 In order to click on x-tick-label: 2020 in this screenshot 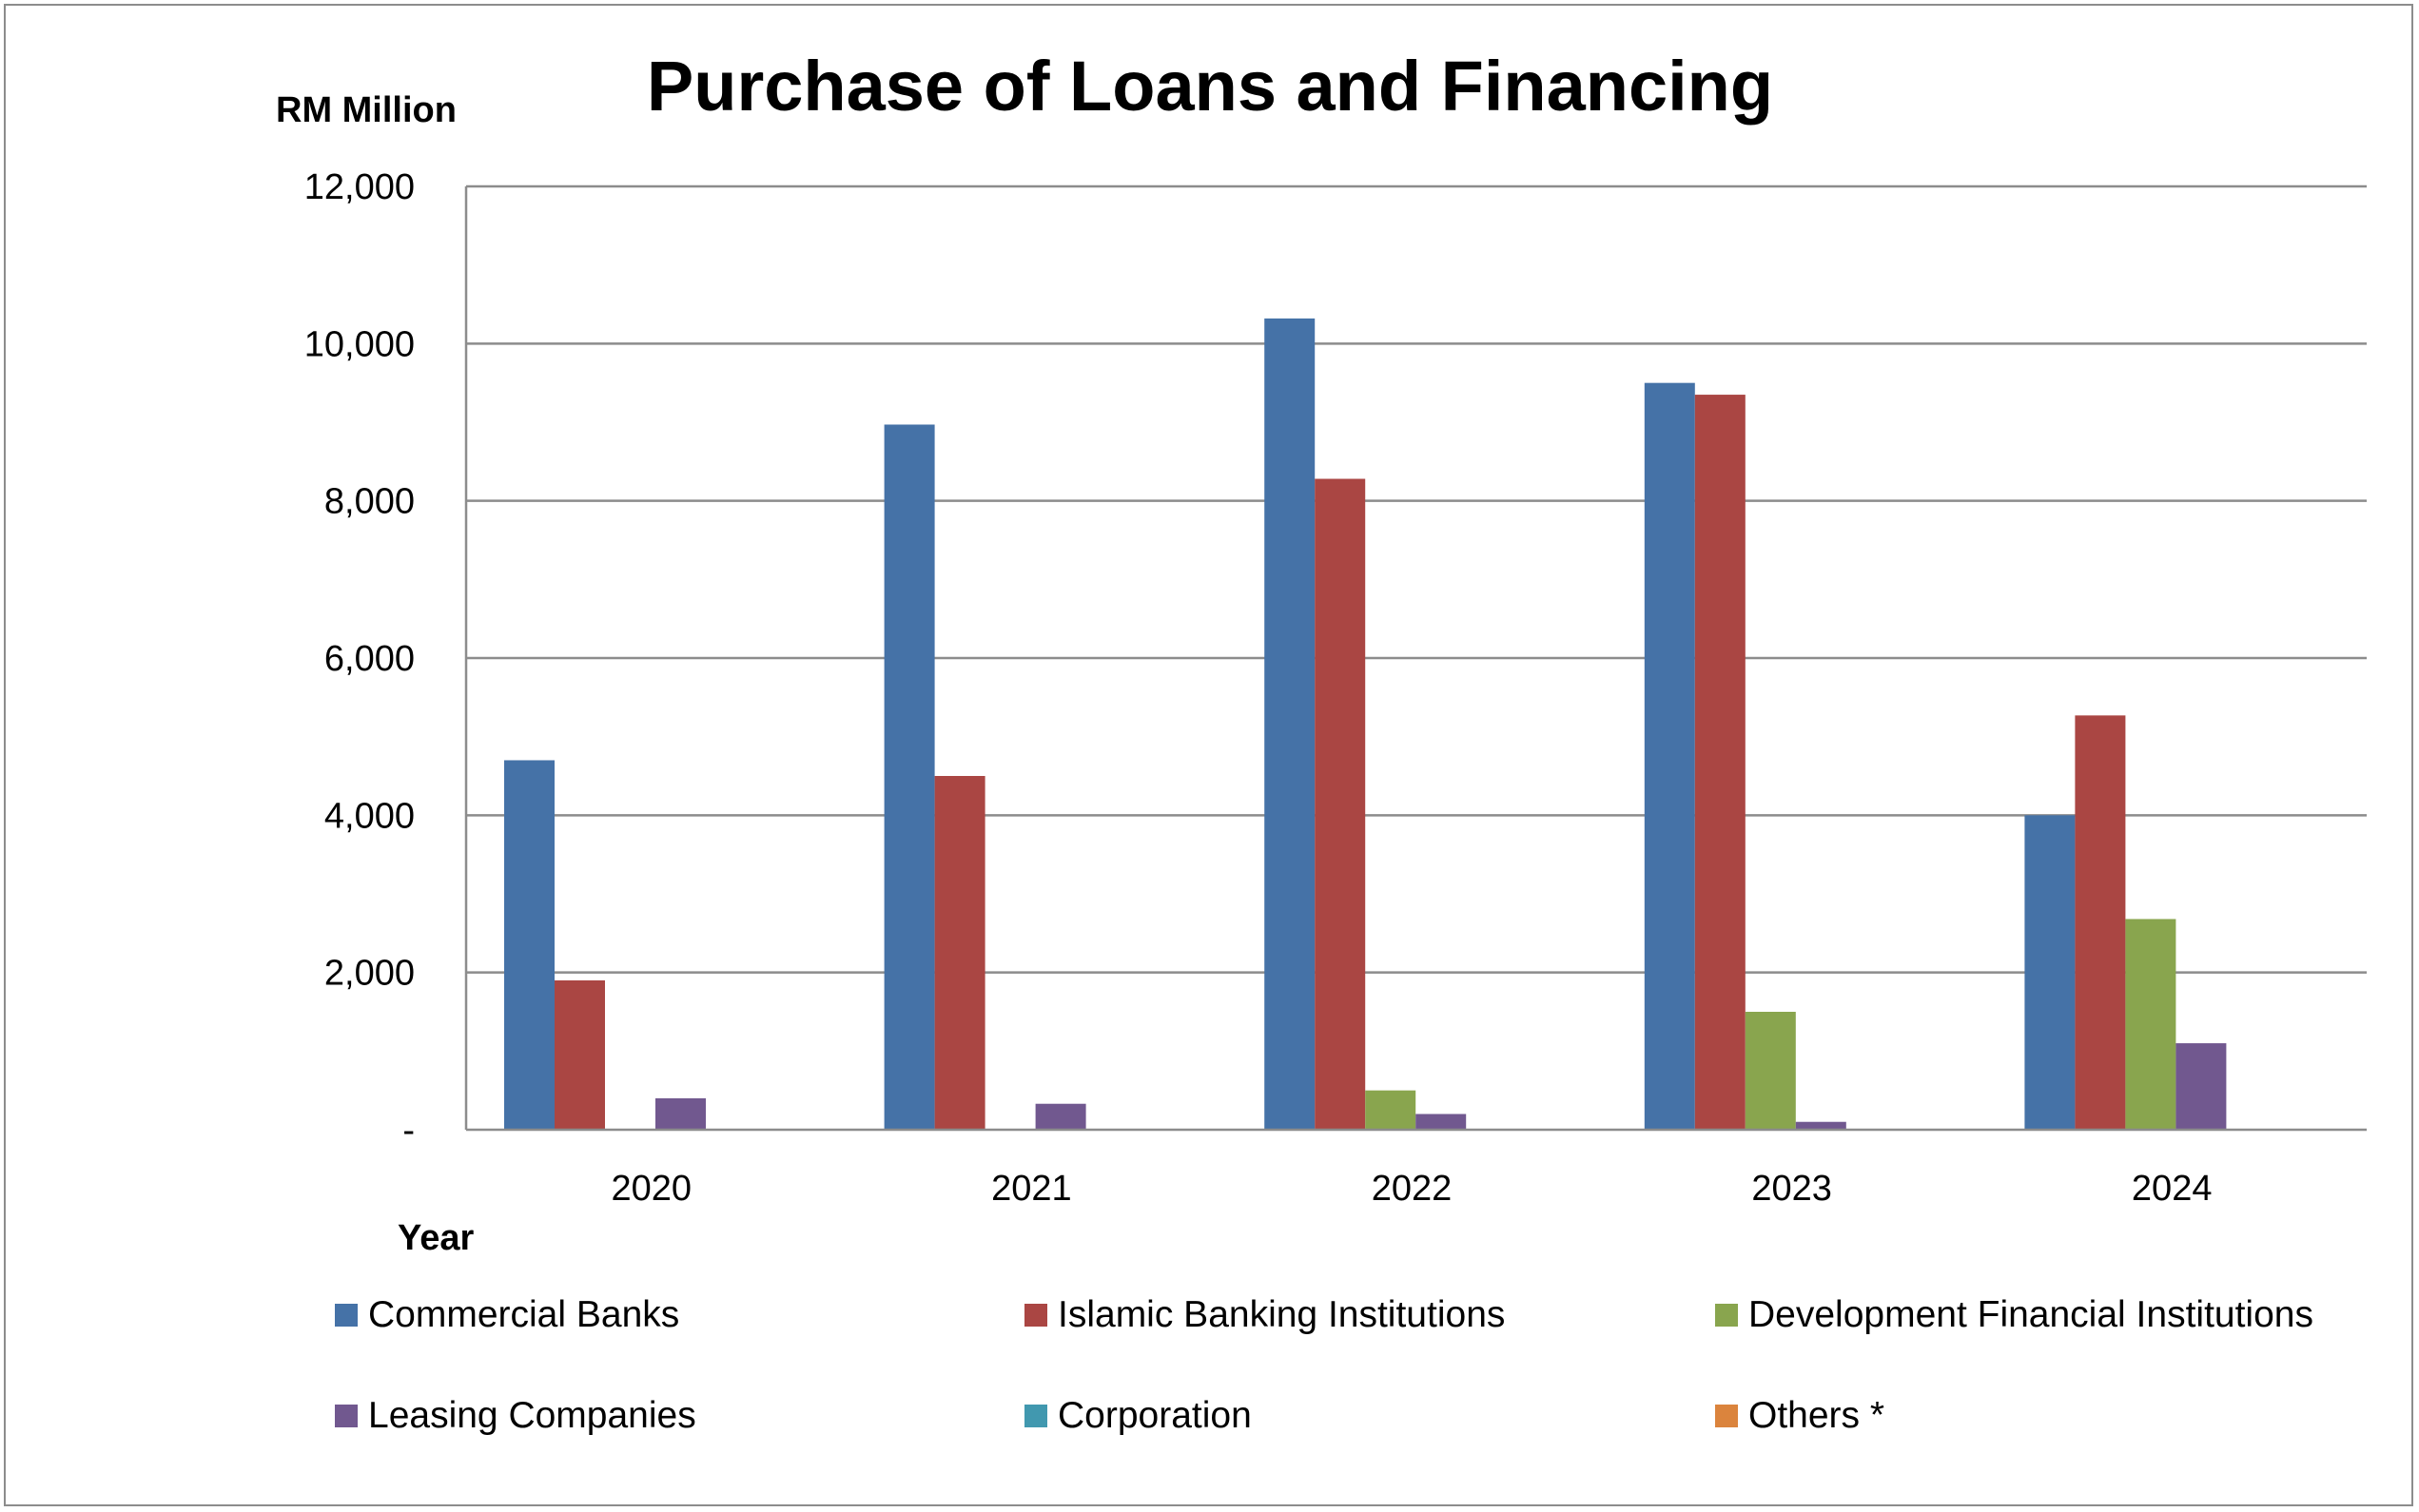, I will do `click(652, 1189)`.